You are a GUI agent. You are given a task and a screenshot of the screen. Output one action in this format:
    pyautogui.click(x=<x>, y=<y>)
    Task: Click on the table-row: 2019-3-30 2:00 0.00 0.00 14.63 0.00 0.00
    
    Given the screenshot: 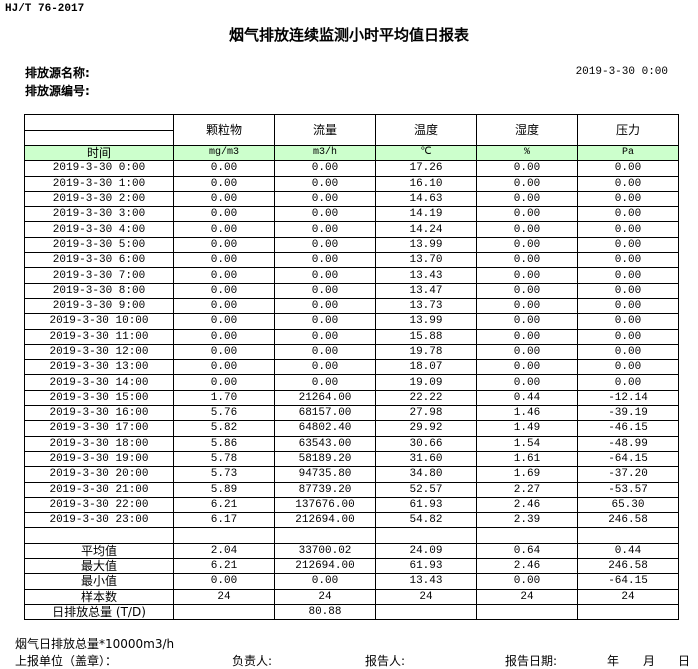 What is the action you would take?
    pyautogui.click(x=351, y=199)
    